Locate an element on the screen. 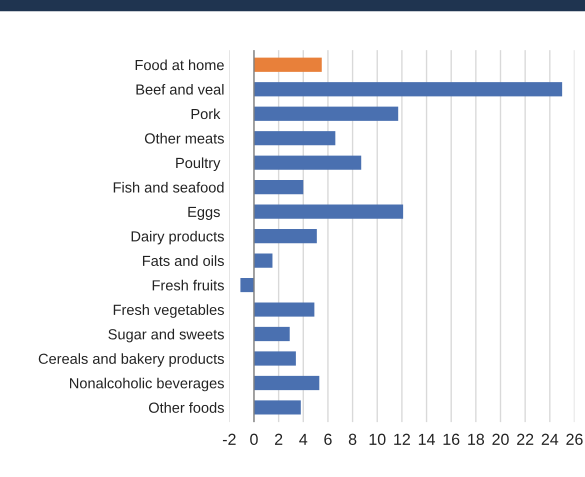 The image size is (585, 477). y-tick-label: Poultry is located at coordinates (198, 164).